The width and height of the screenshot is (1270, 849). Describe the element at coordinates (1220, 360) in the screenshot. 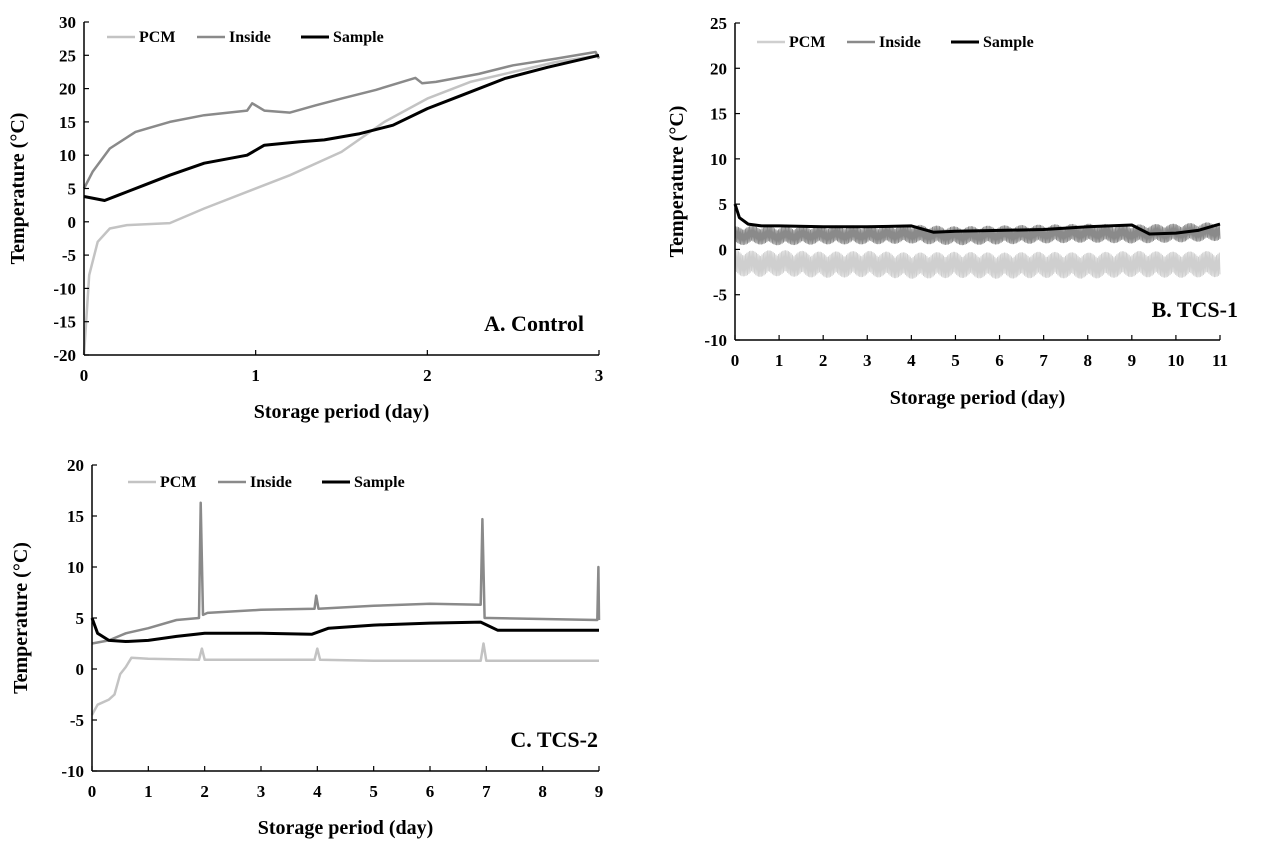

I see `x-tick-label: 11` at that location.